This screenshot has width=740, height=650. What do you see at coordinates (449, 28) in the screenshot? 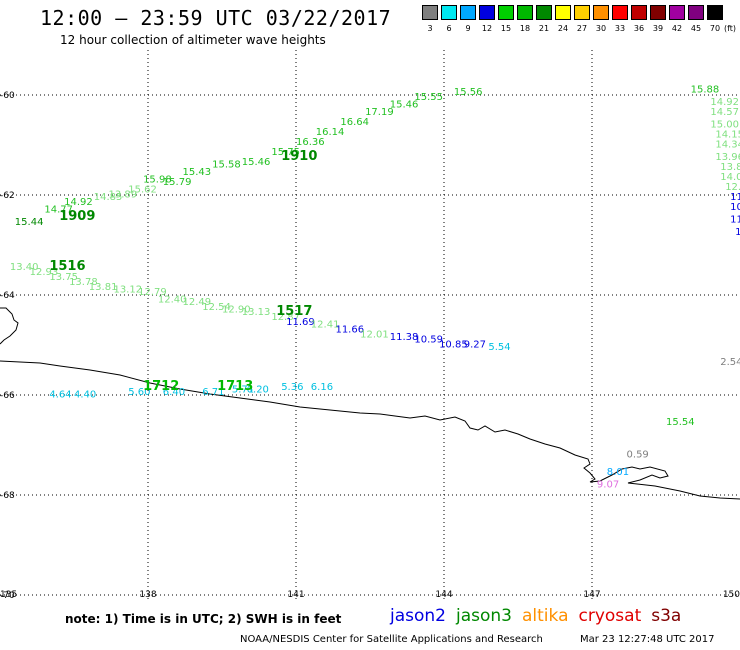
I see `scale-label: 6` at bounding box center [449, 28].